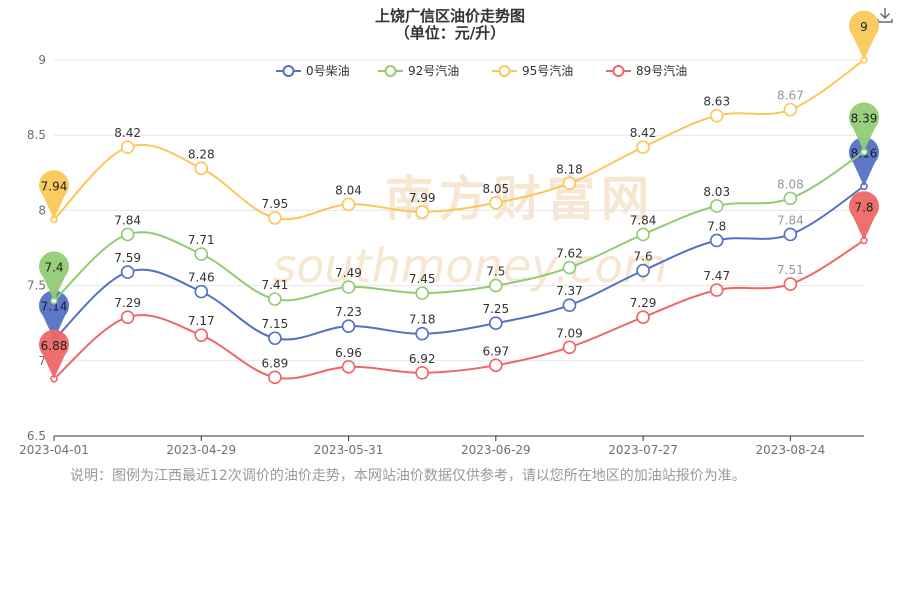 The width and height of the screenshot is (900, 600). Describe the element at coordinates (348, 190) in the screenshot. I see `data-label: 8.04` at that location.